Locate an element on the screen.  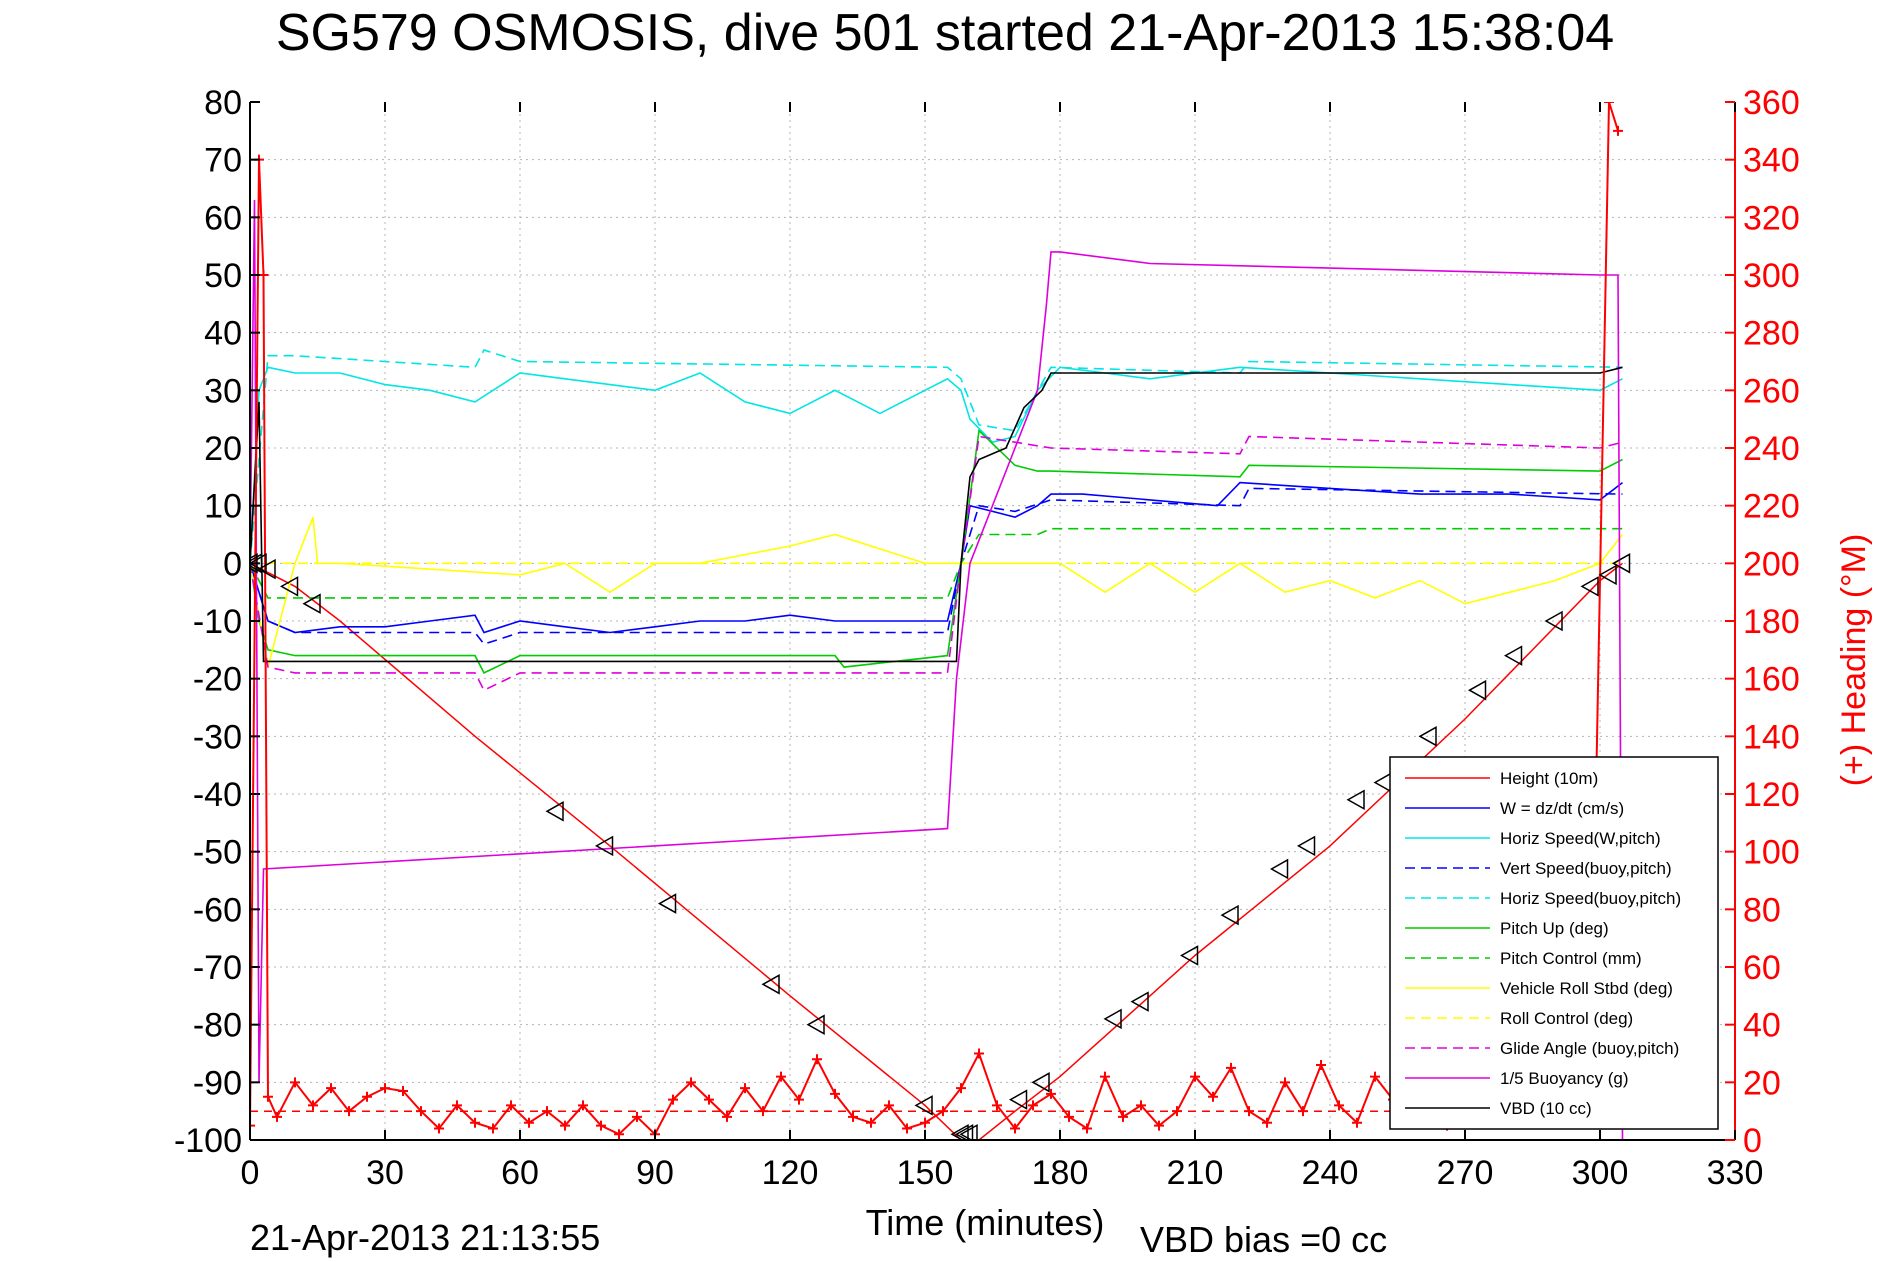
legend-label-2: Horiz Speed(W,pitch) is located at coordinates (1580, 838).